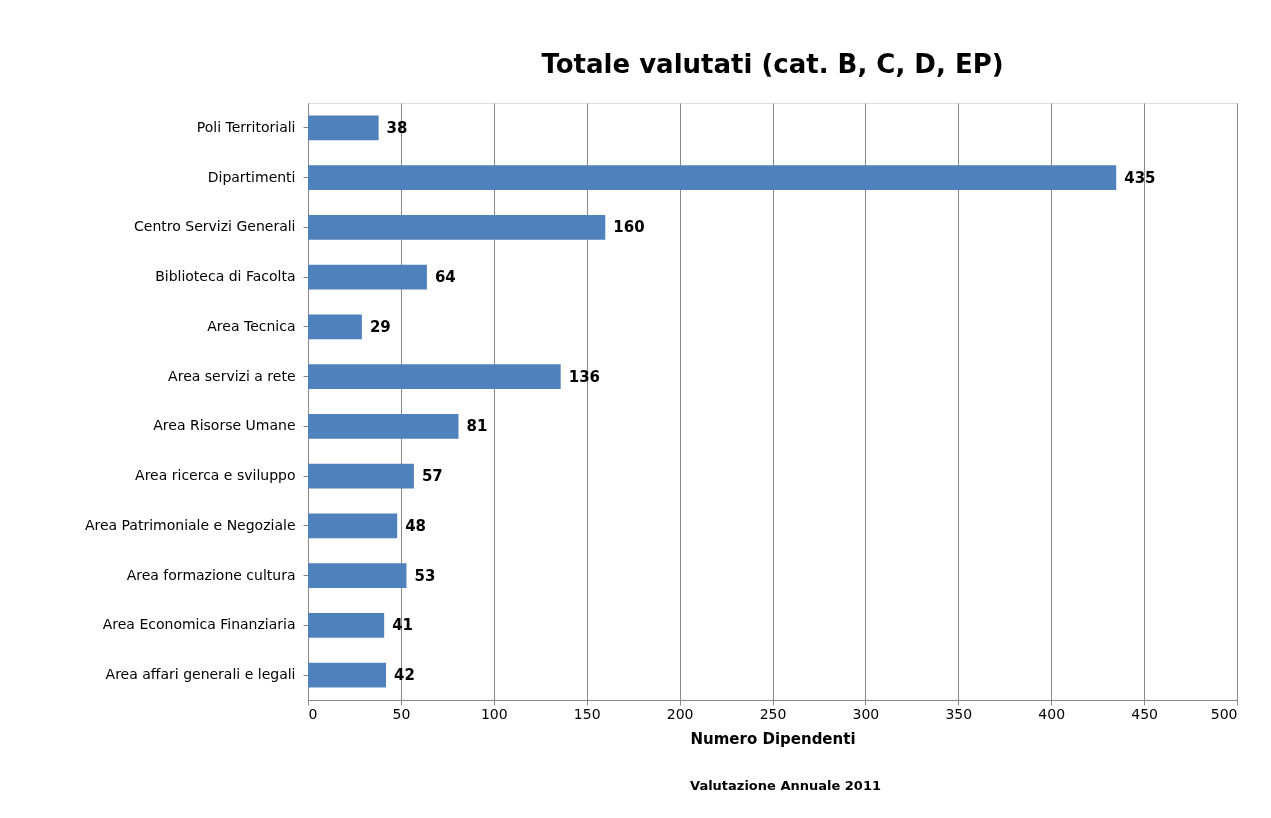 This screenshot has width=1271, height=818. Describe the element at coordinates (199, 624) in the screenshot. I see `y-tick-label: Area Economica Finanziaria` at that location.